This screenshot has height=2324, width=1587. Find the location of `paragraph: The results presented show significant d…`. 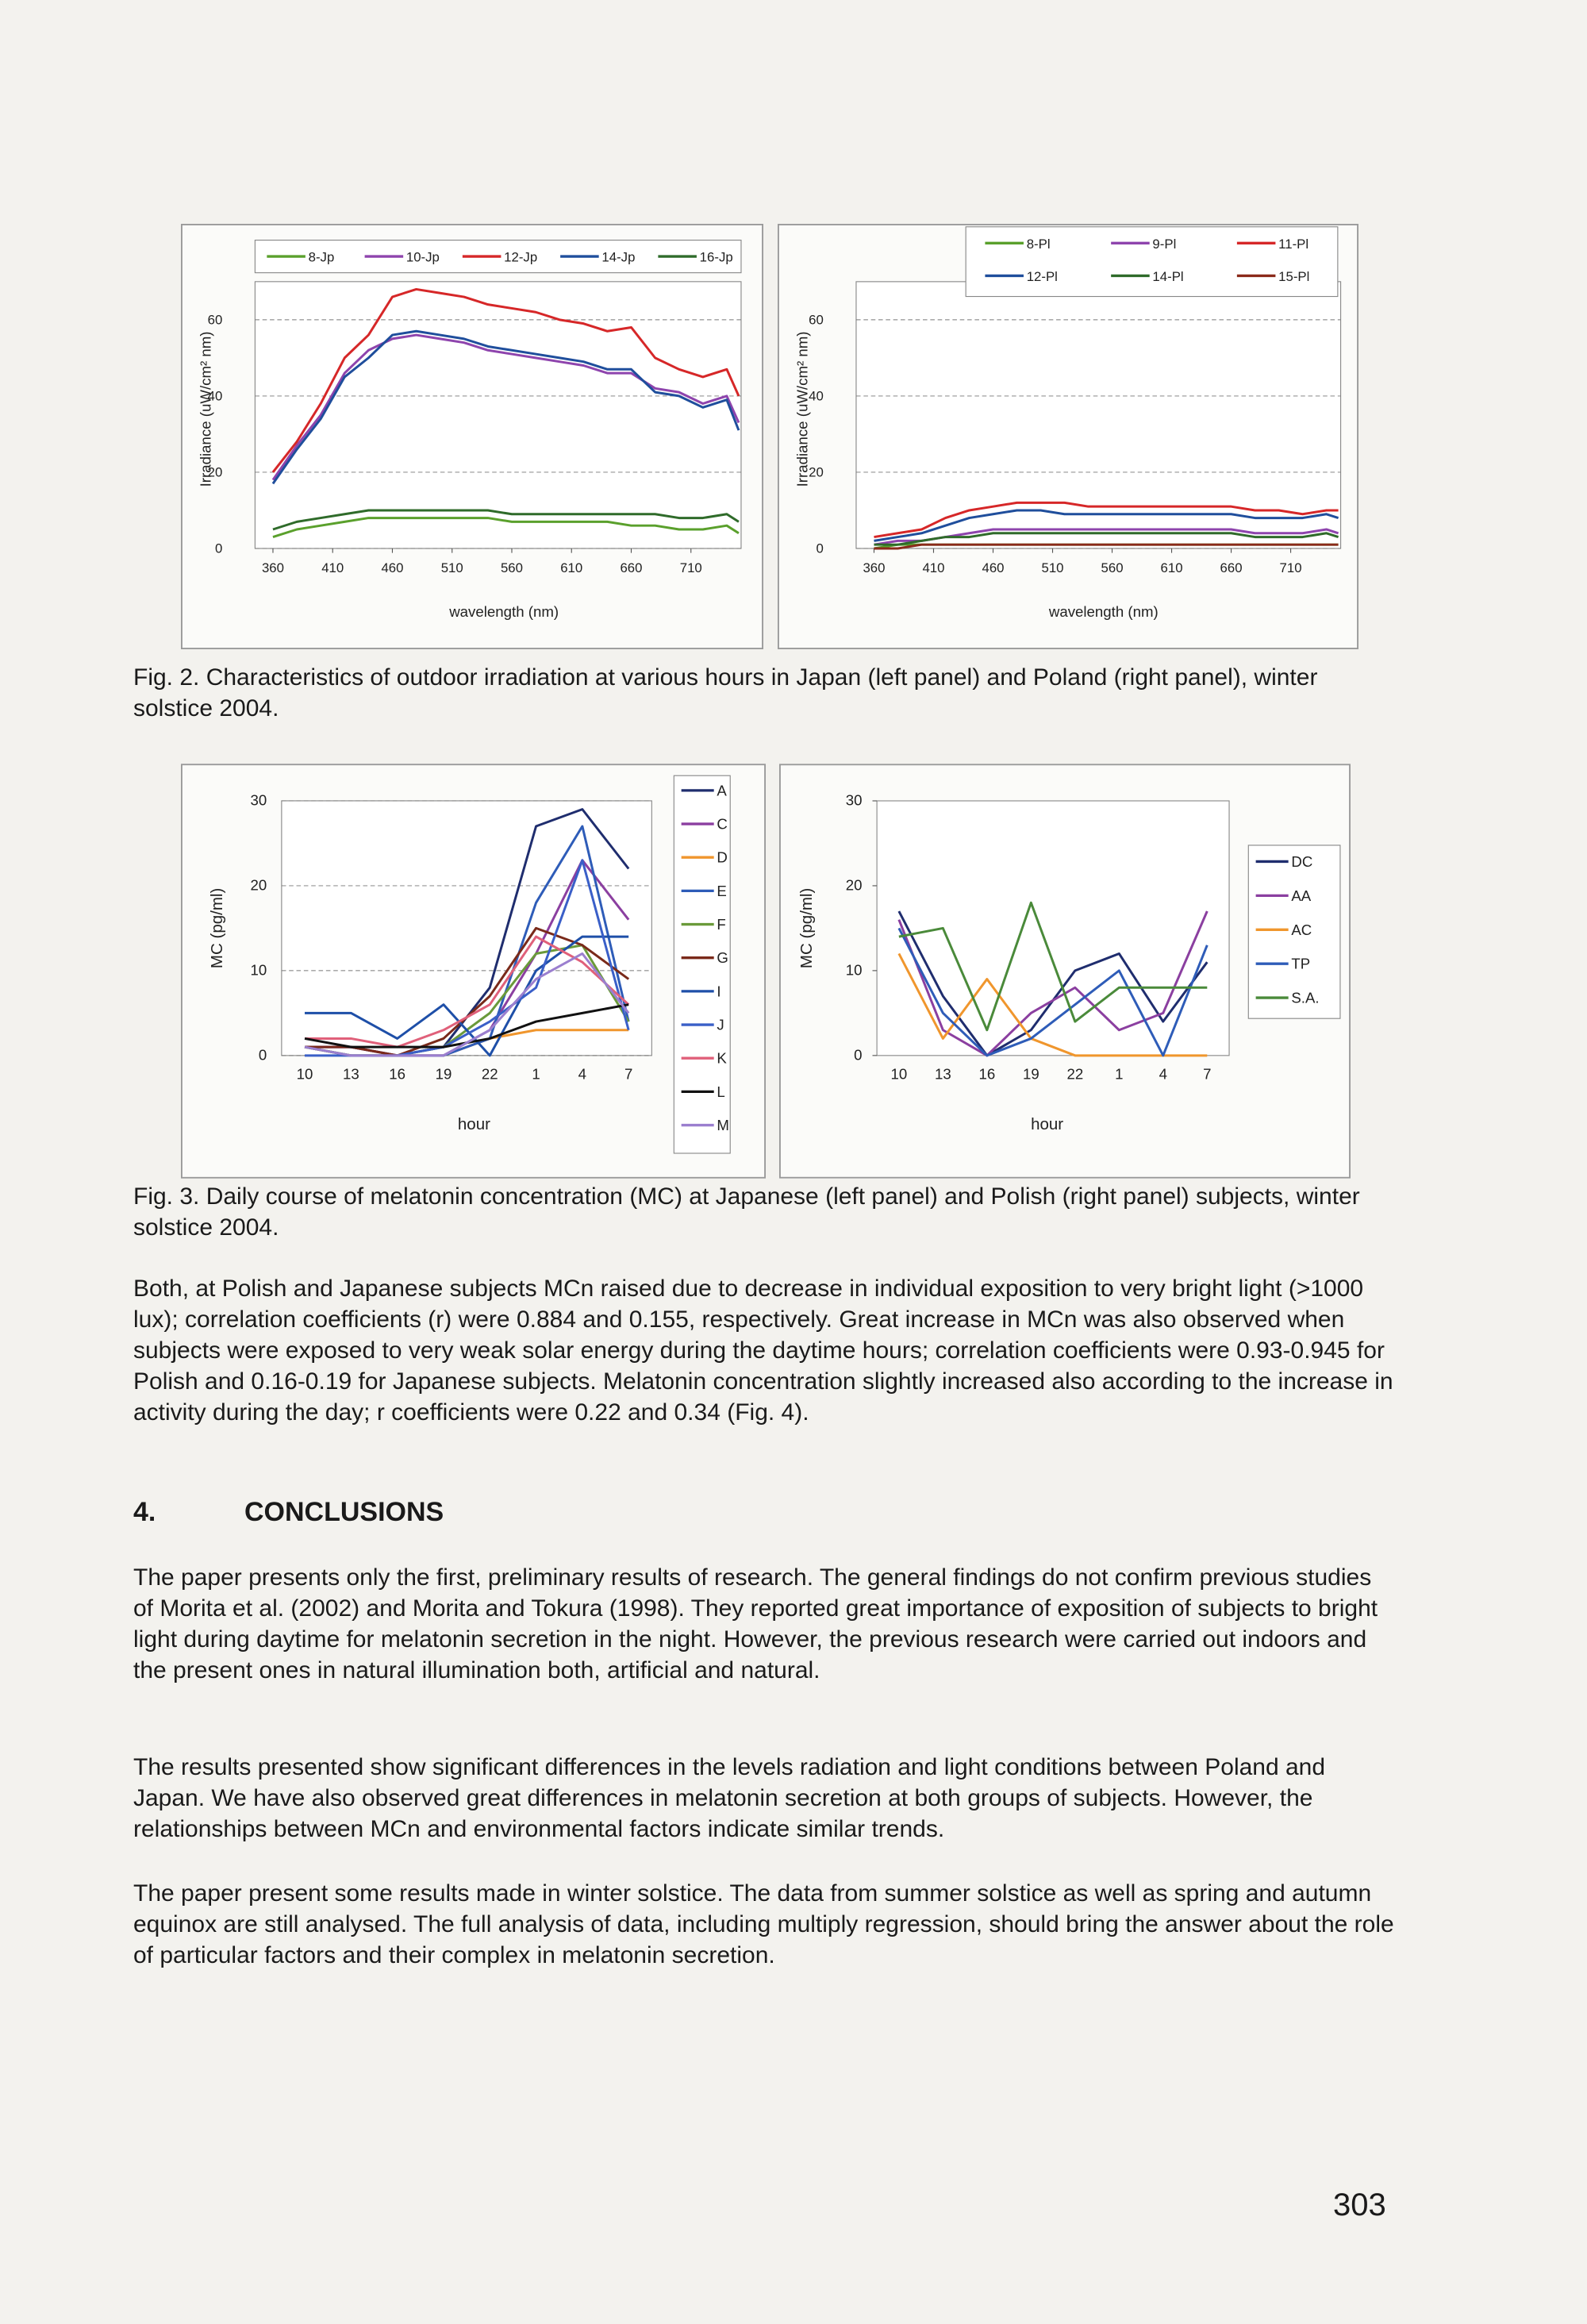

paragraph: The results presented show significant d… is located at coordinates (729, 1798).